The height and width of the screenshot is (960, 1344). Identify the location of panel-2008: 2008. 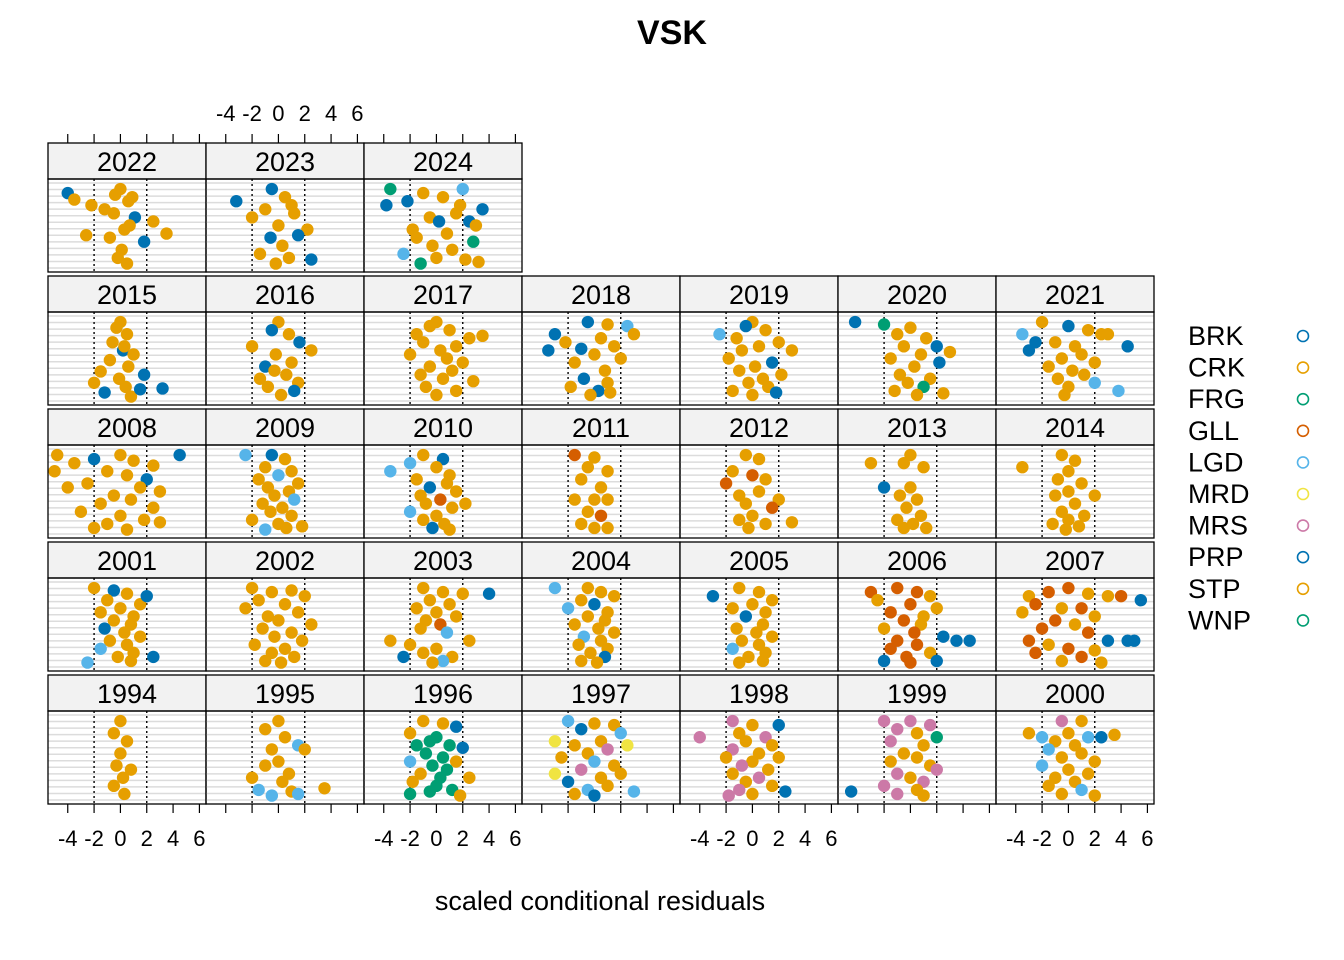
(127, 473).